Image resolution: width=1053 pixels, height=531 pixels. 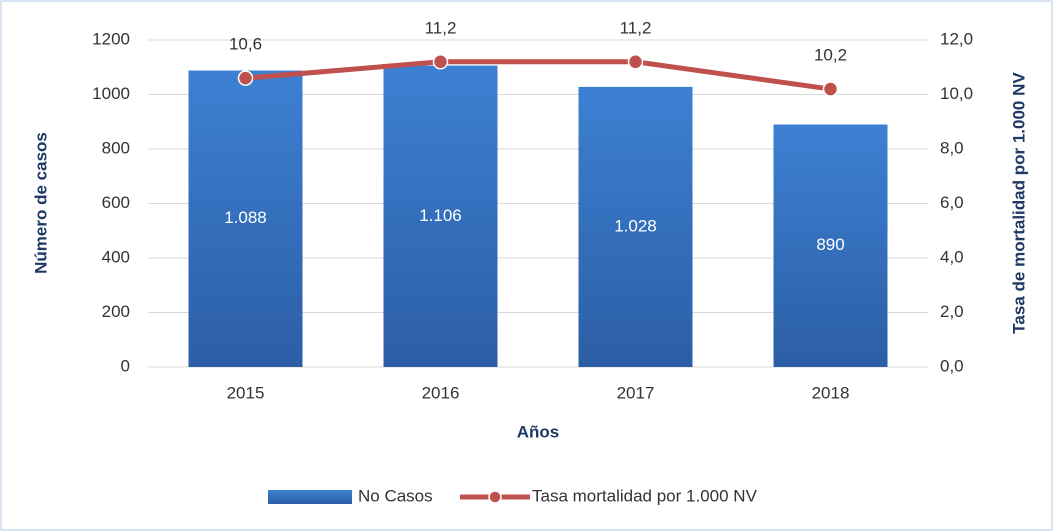 What do you see at coordinates (956, 38) in the screenshot?
I see `y2-tick-label: 12,0` at bounding box center [956, 38].